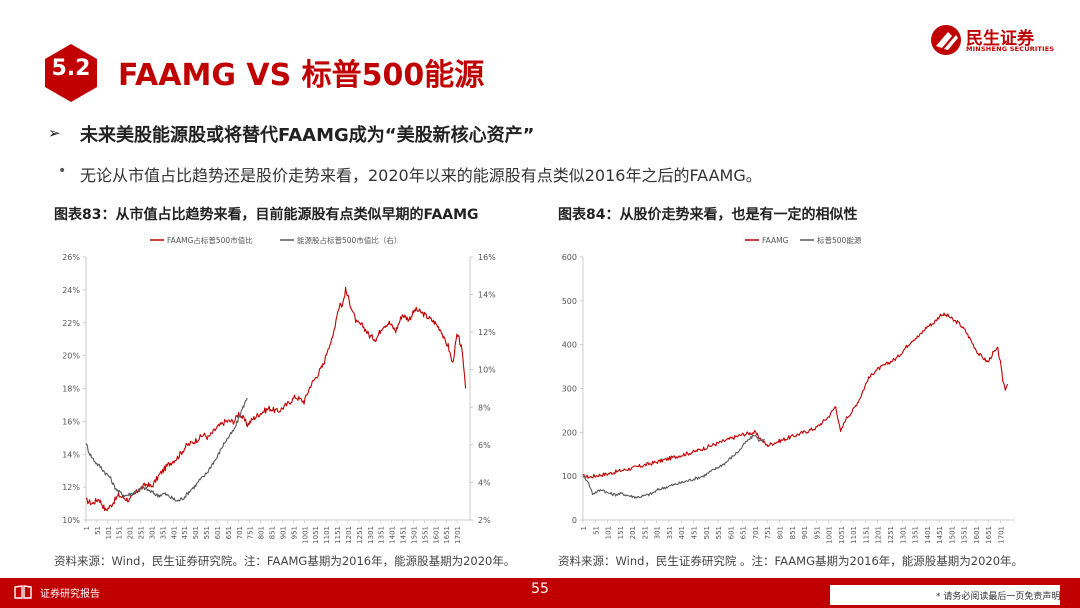 This screenshot has height=608, width=1080. I want to click on x-tick-label: 1551, so click(965, 535).